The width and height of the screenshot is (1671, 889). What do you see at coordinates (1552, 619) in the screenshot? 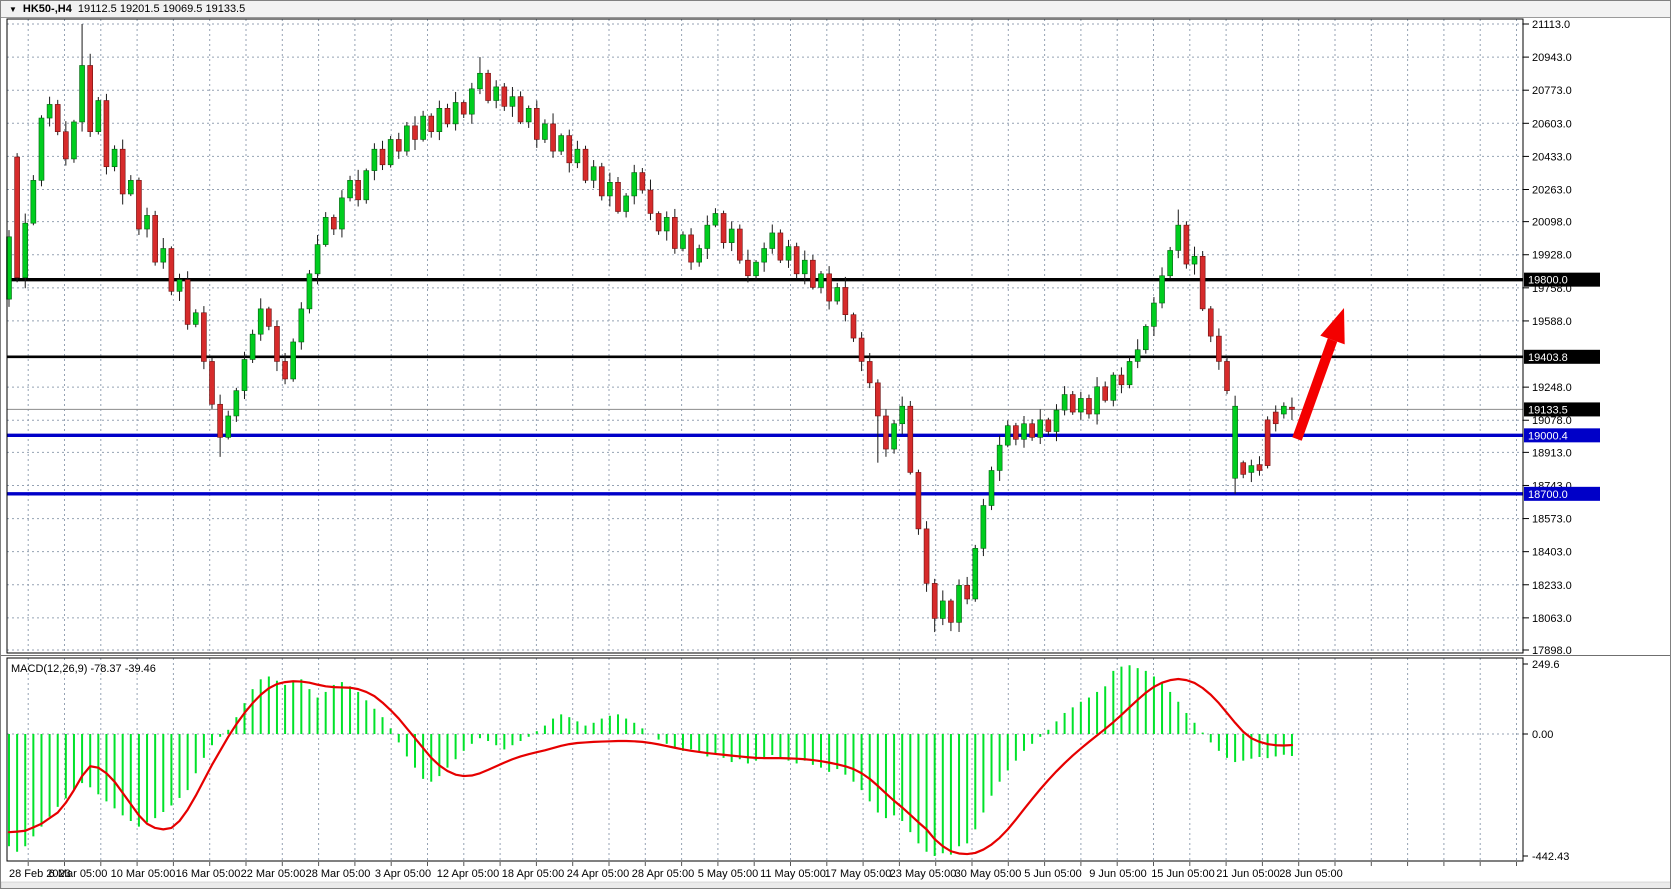
I see `price-tick-label: 18063.0` at bounding box center [1552, 619].